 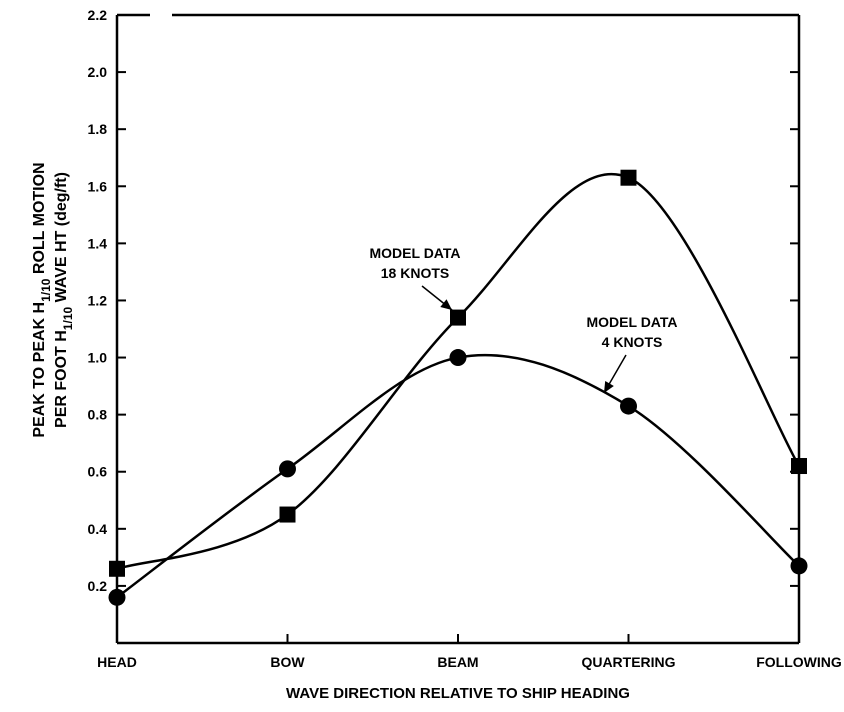 What do you see at coordinates (98, 72) in the screenshot?
I see `y-tick-label: 2.0` at bounding box center [98, 72].